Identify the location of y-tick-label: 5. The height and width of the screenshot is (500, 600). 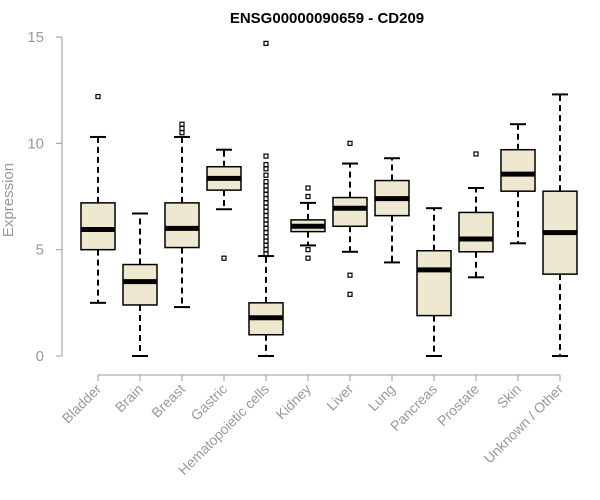
(40, 250).